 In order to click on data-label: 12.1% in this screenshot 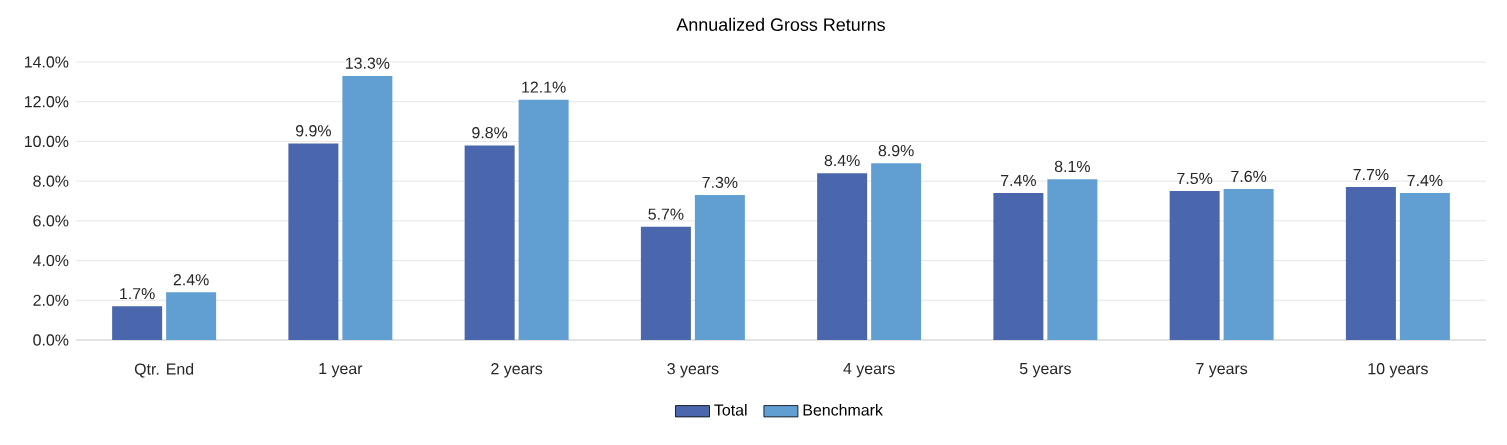, I will do `click(544, 87)`.